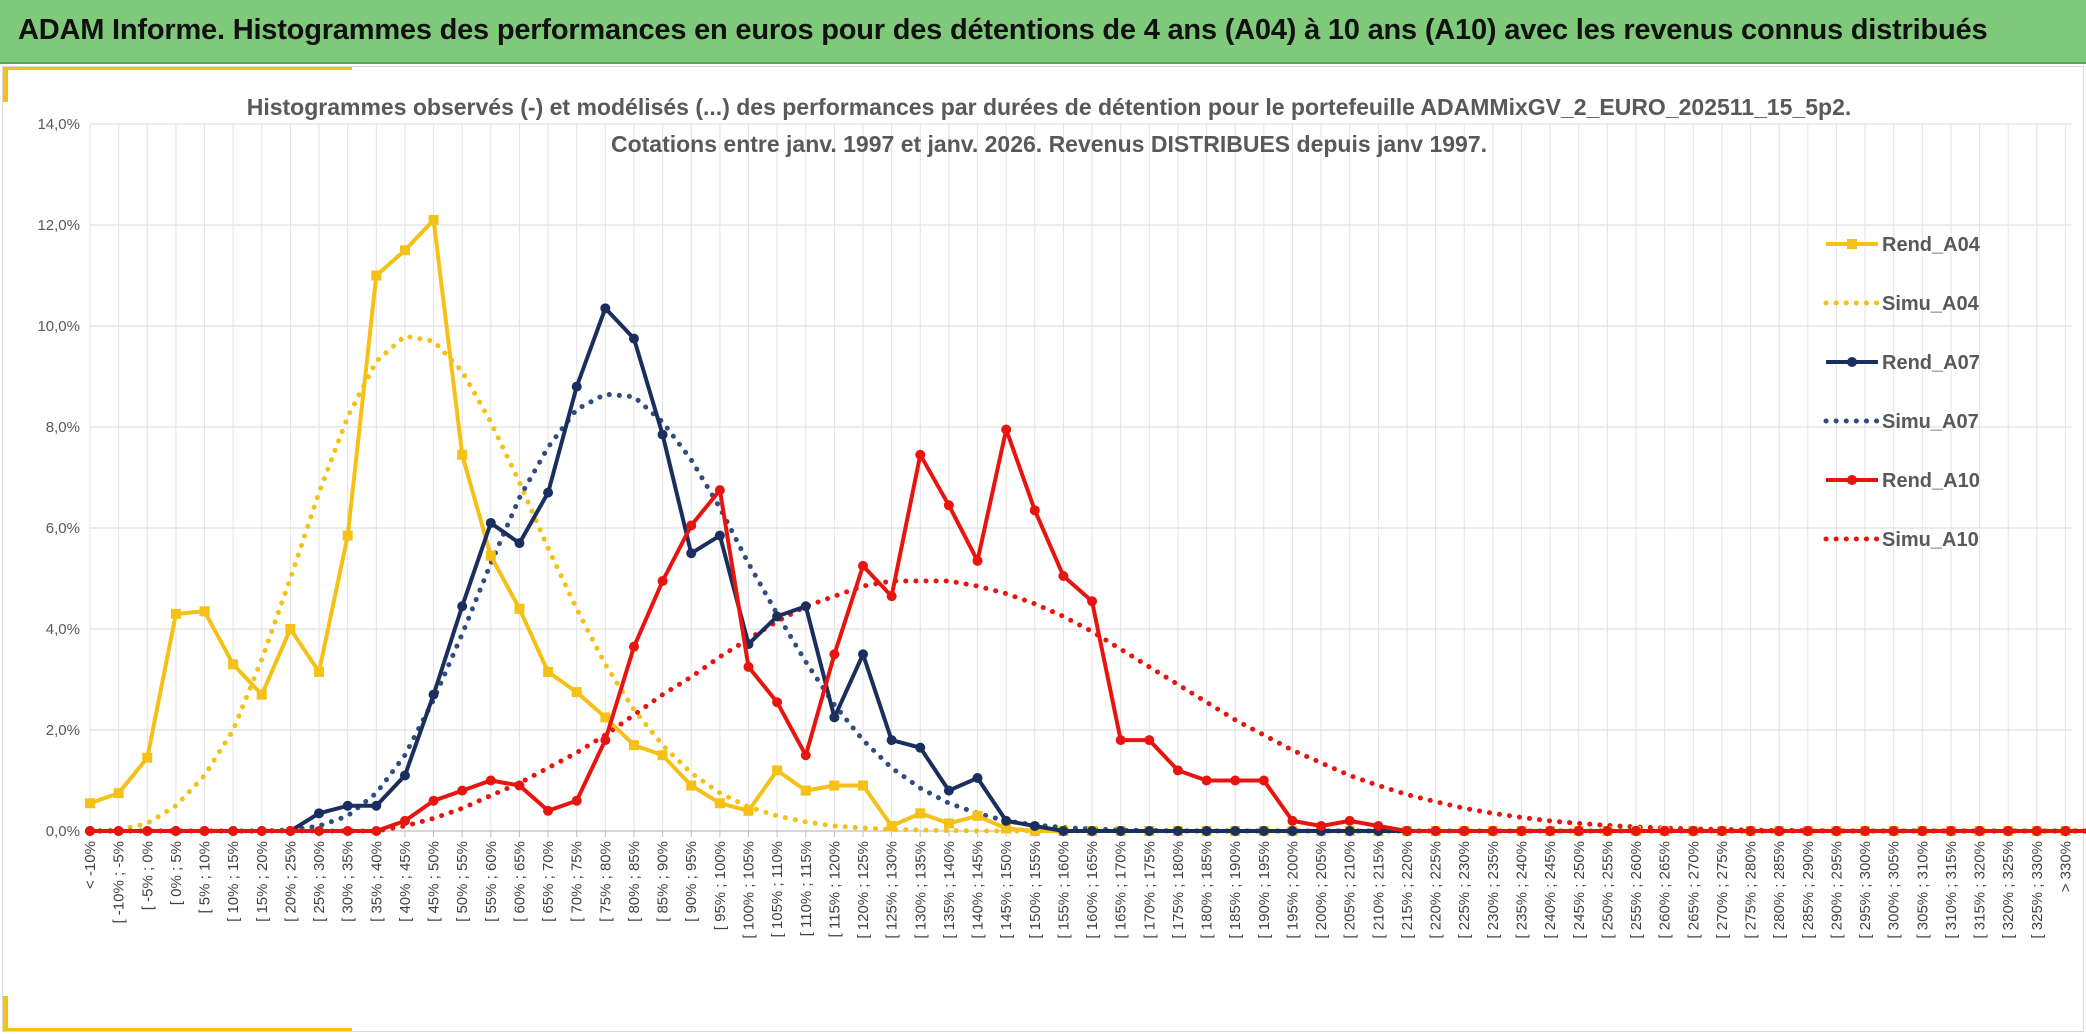  I want to click on accent-line-left-bottom, so click(5, 1014).